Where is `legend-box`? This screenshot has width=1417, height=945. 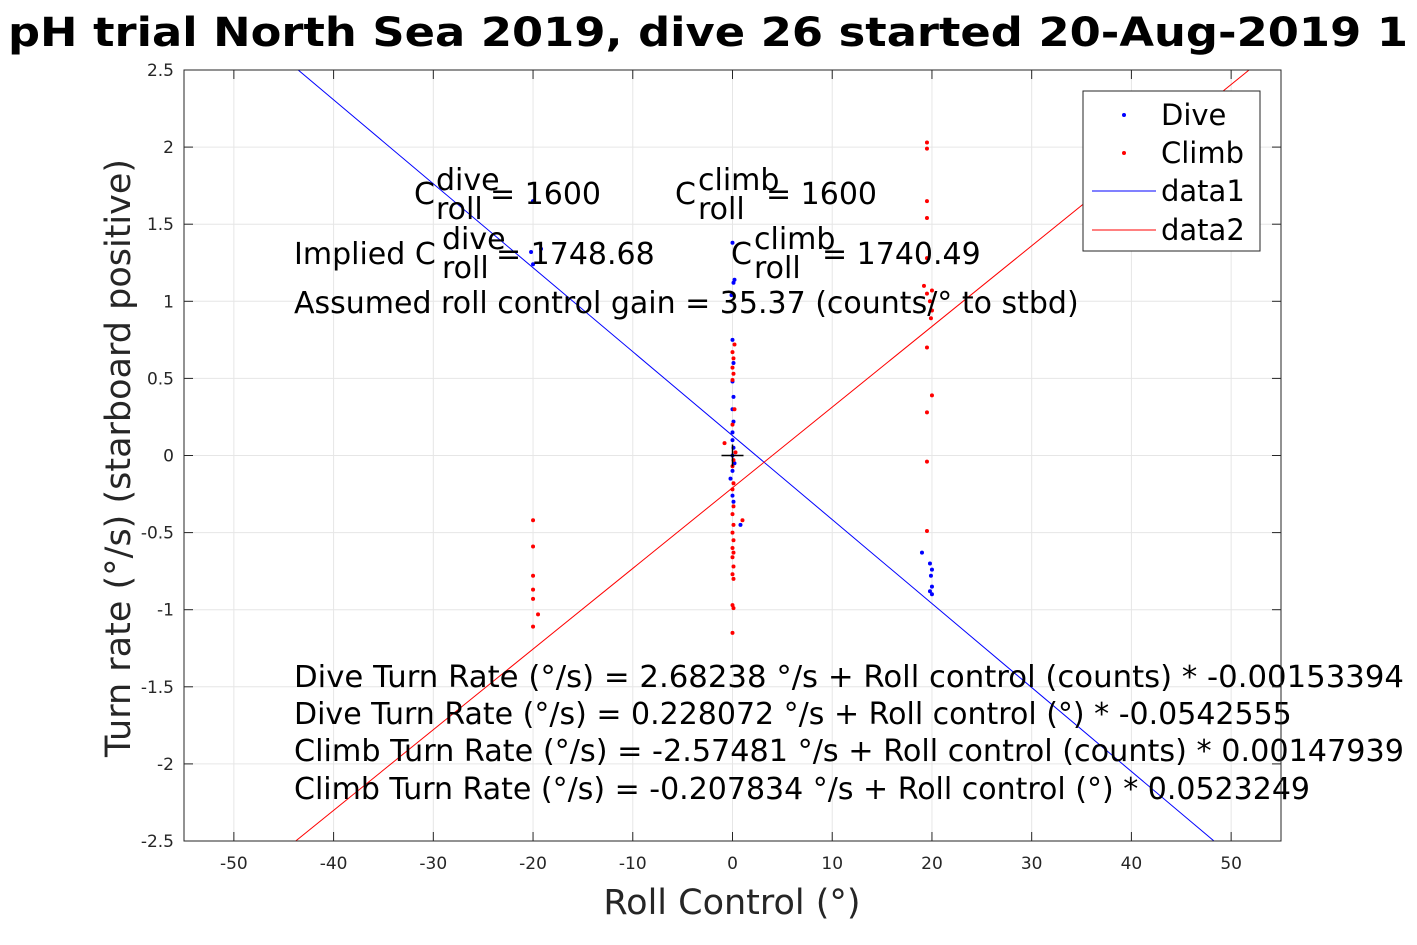 legend-box is located at coordinates (1171, 171).